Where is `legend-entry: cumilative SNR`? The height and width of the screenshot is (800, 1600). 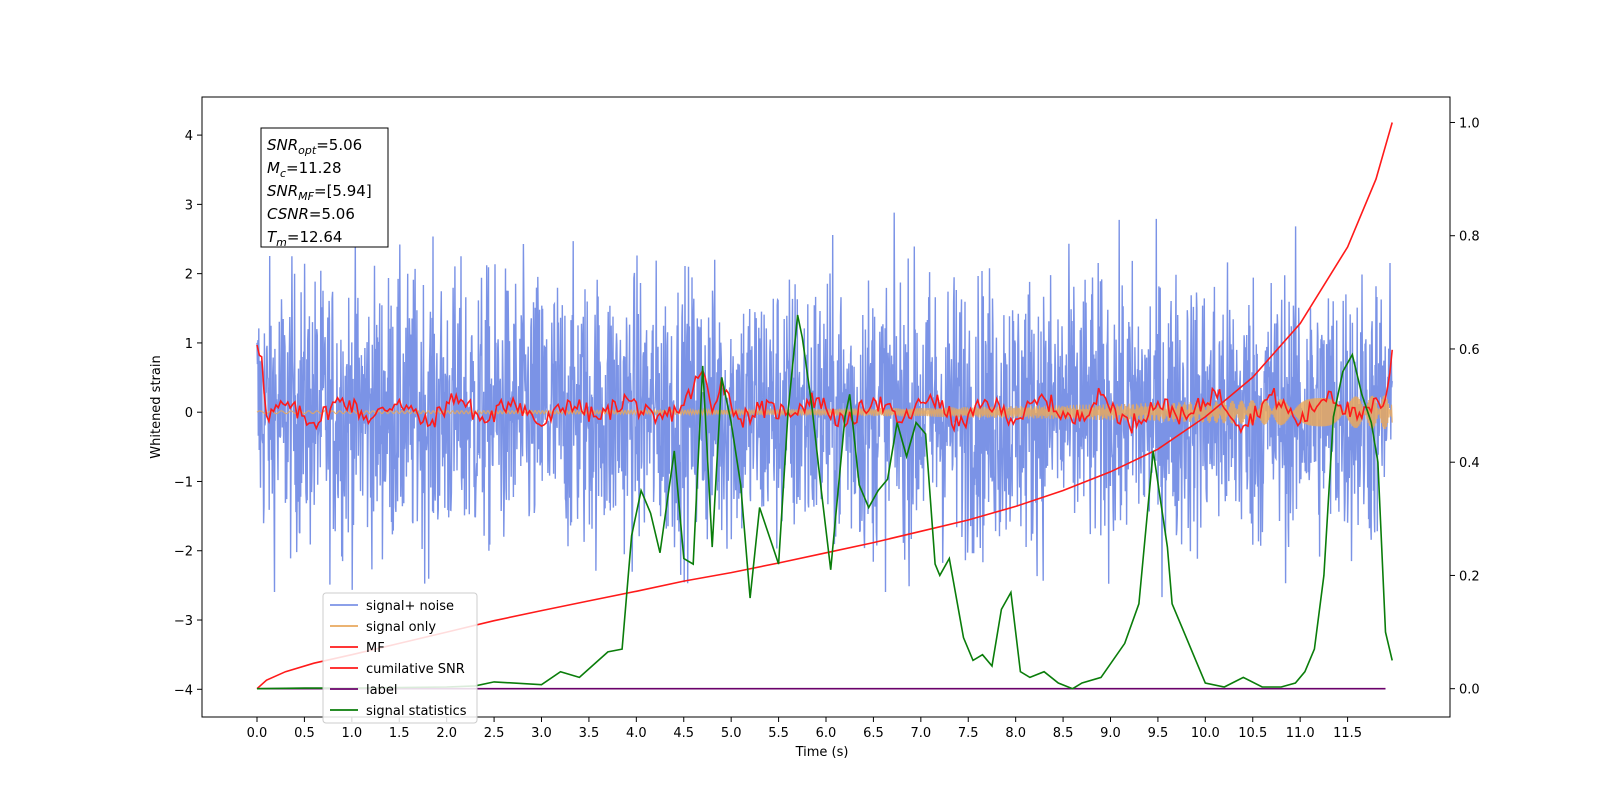
legend-entry: cumilative SNR is located at coordinates (397, 669).